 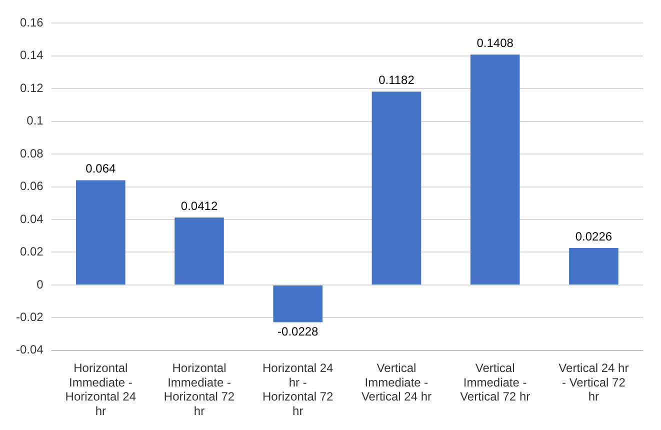 What do you see at coordinates (32, 186) in the screenshot?
I see `y-tick-label: 0.06` at bounding box center [32, 186].